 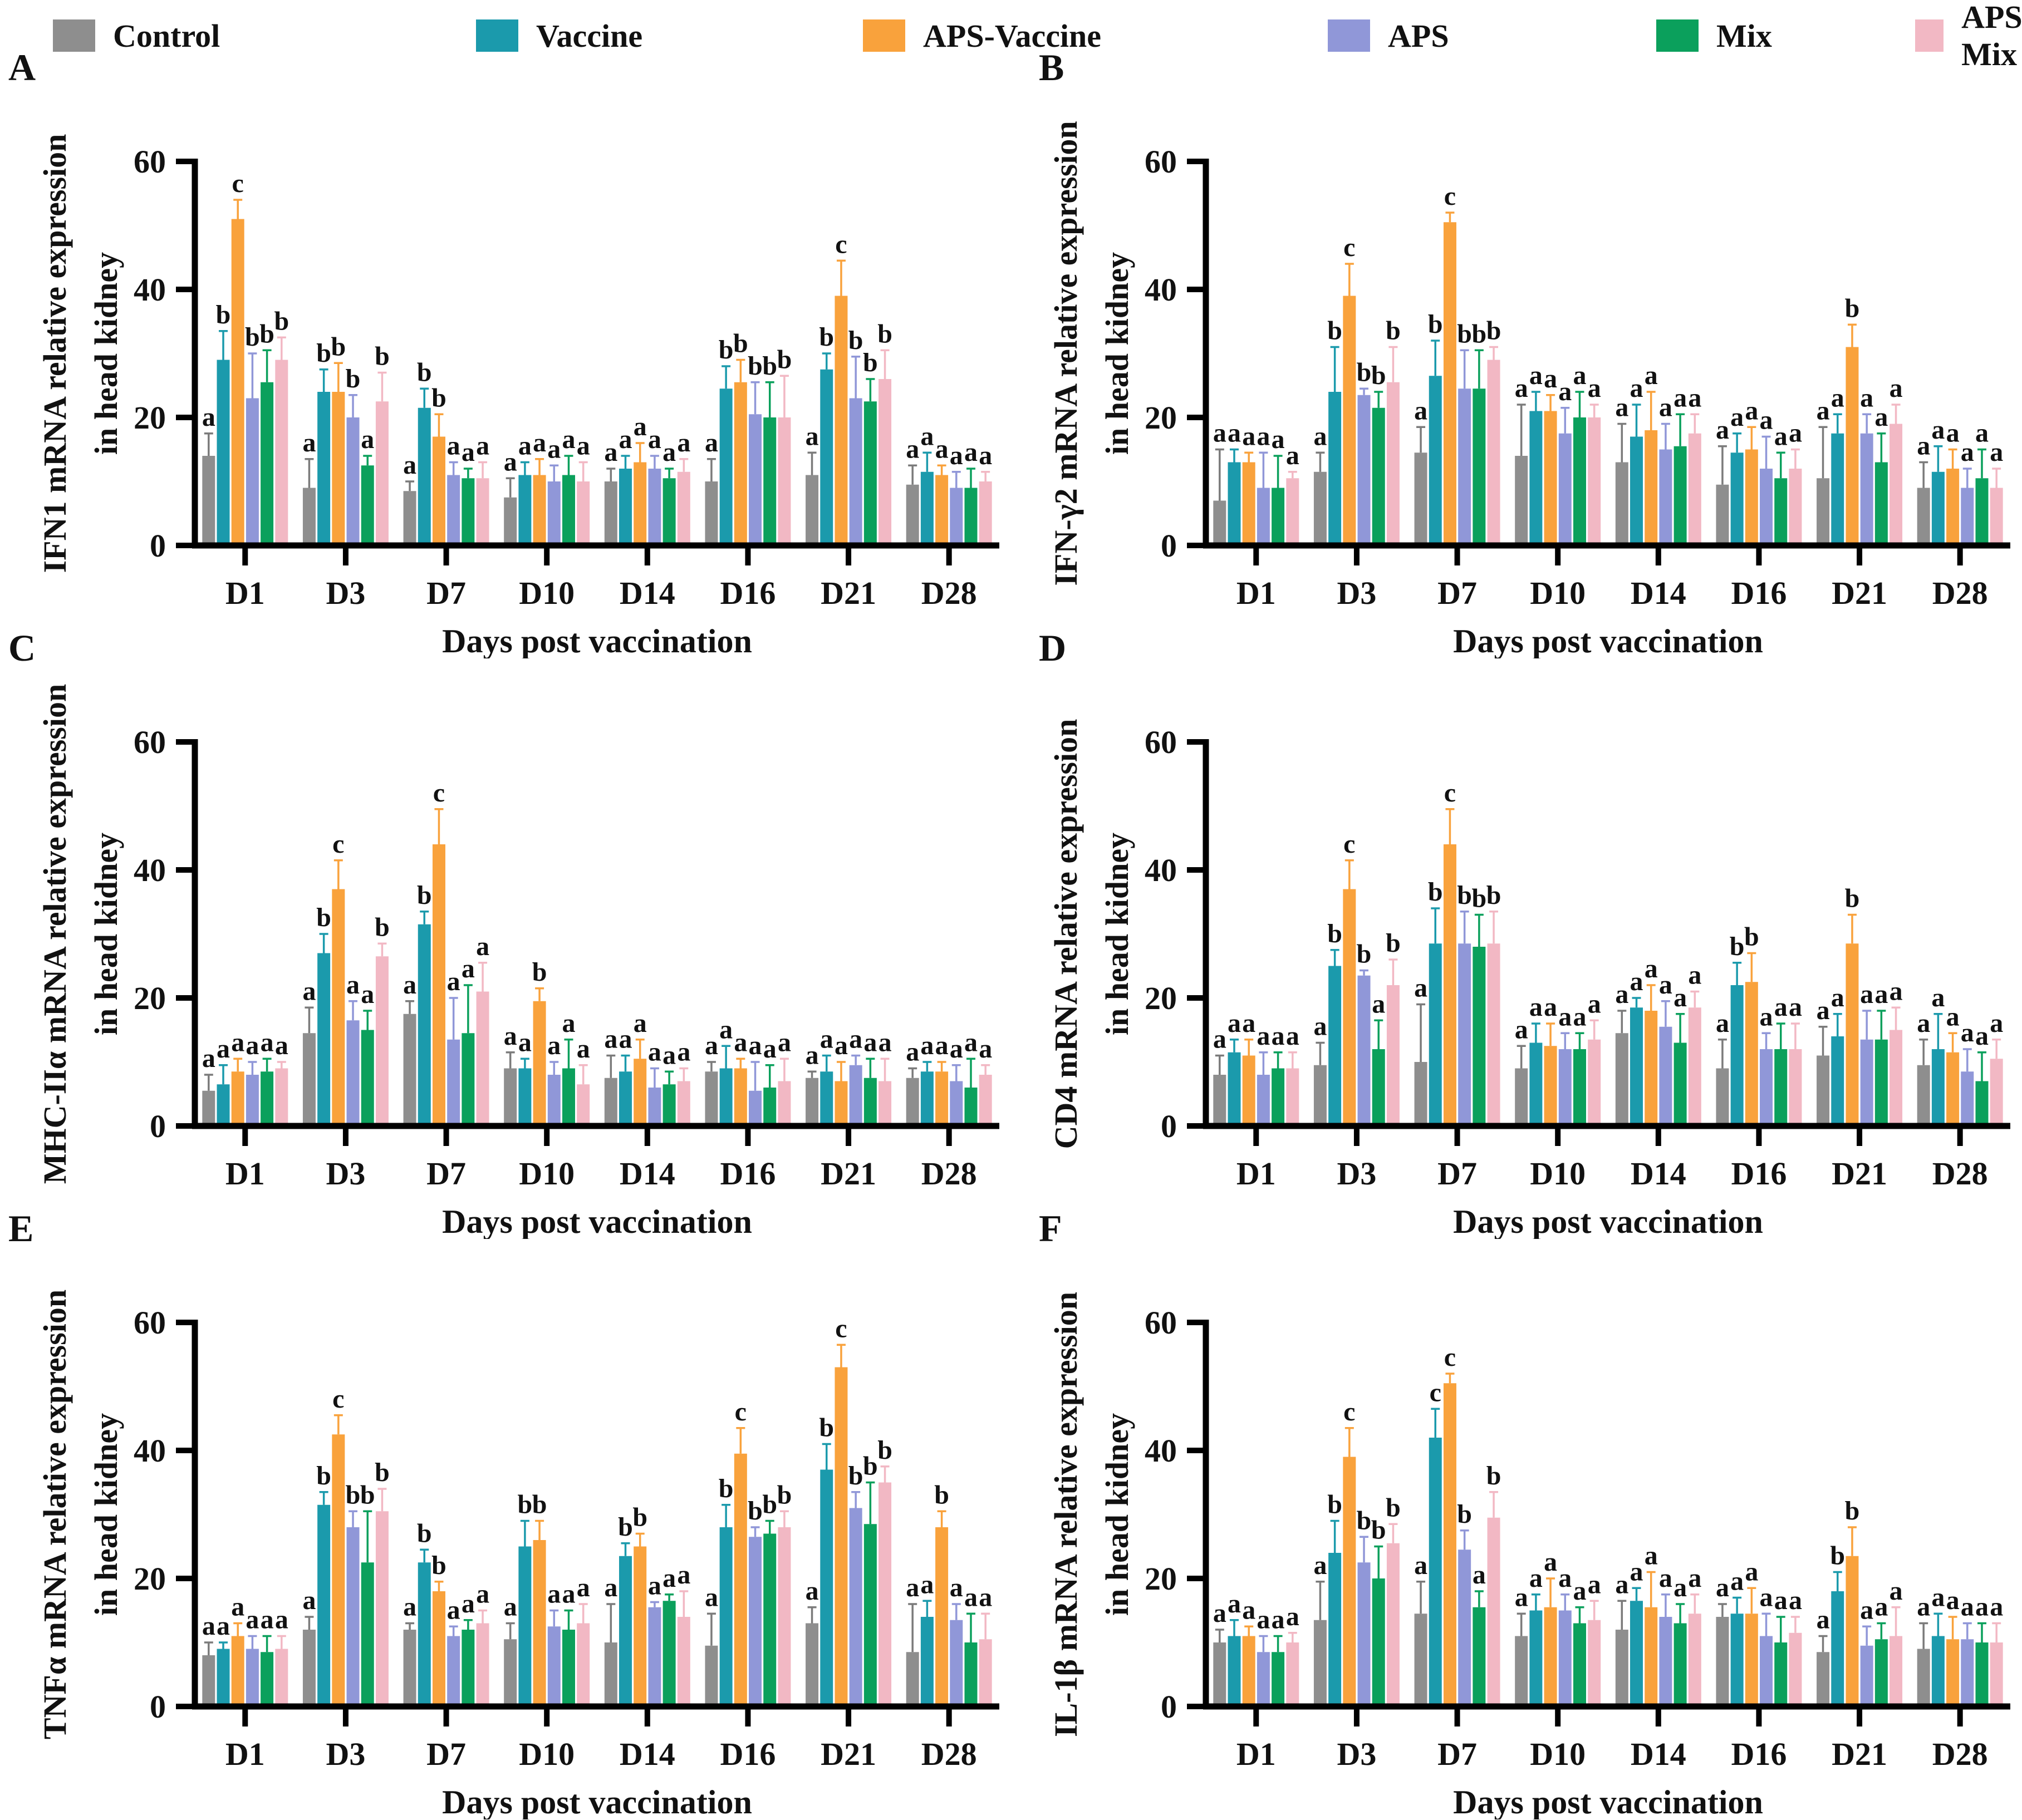 I want to click on x-axis-title: Days post vaccination, so click(x=1608, y=640).